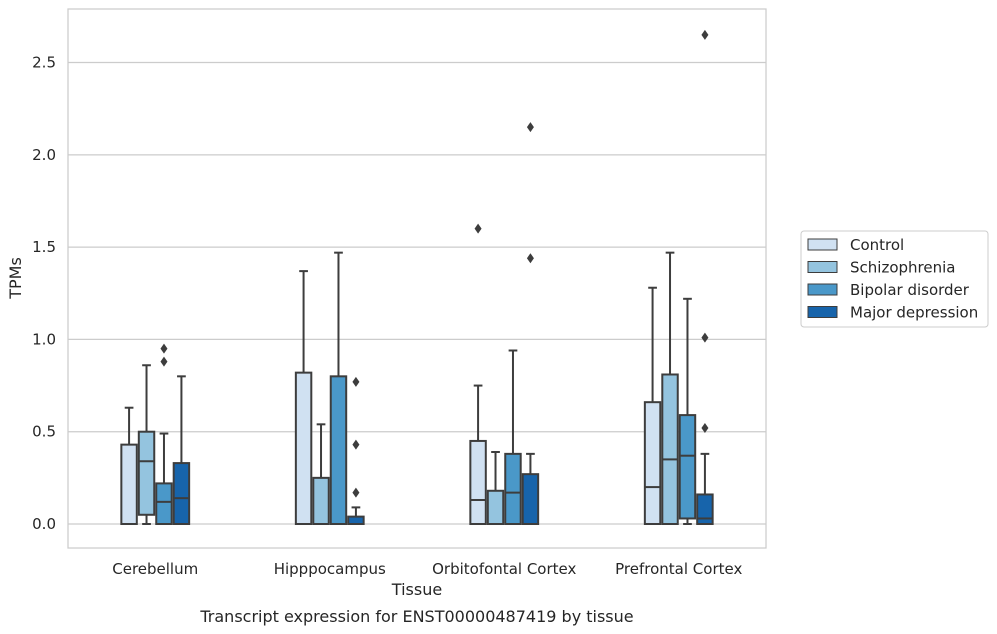  I want to click on y-tick-label: 2.5, so click(44, 63).